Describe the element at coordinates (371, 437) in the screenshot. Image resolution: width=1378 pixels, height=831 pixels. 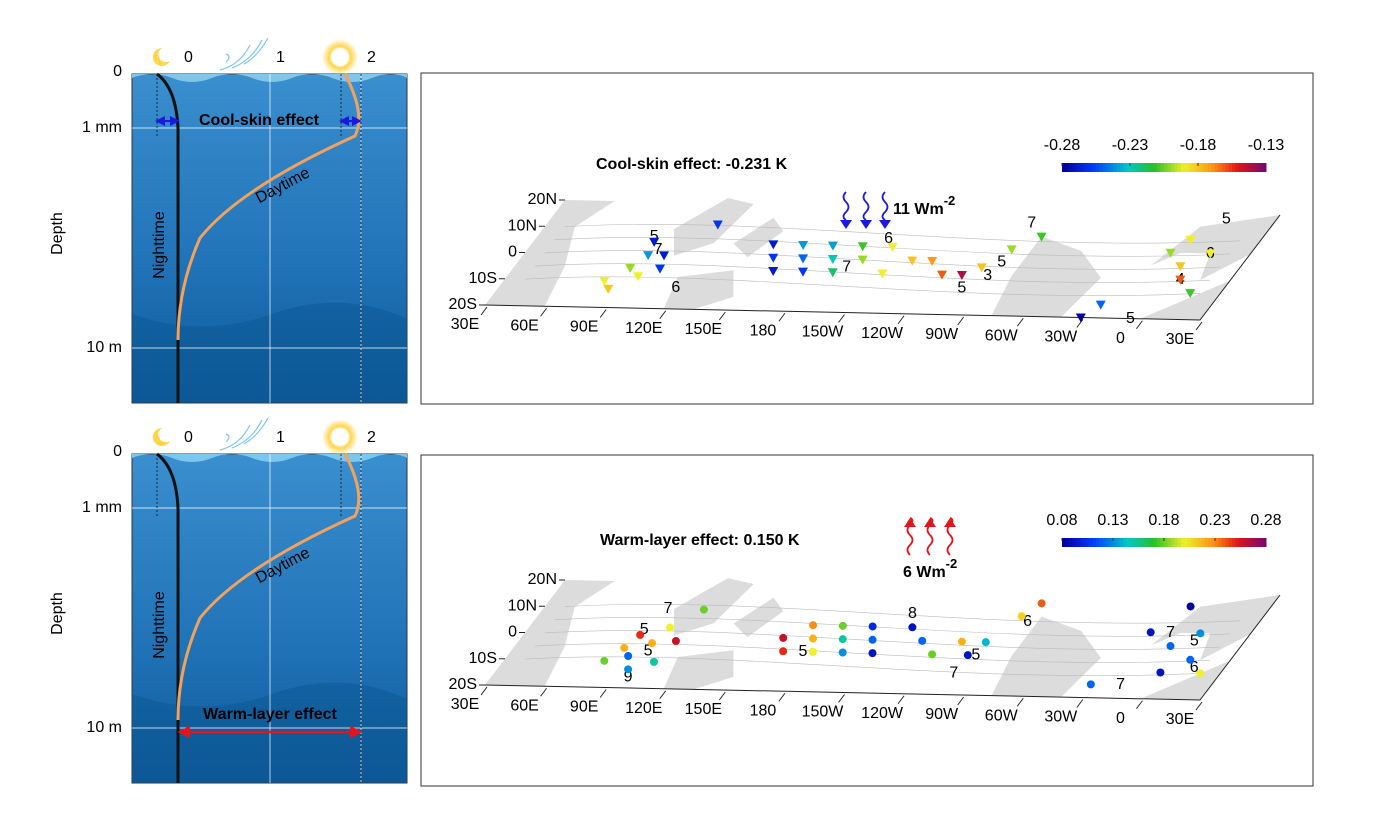
I see `x-tick-label: 2` at that location.